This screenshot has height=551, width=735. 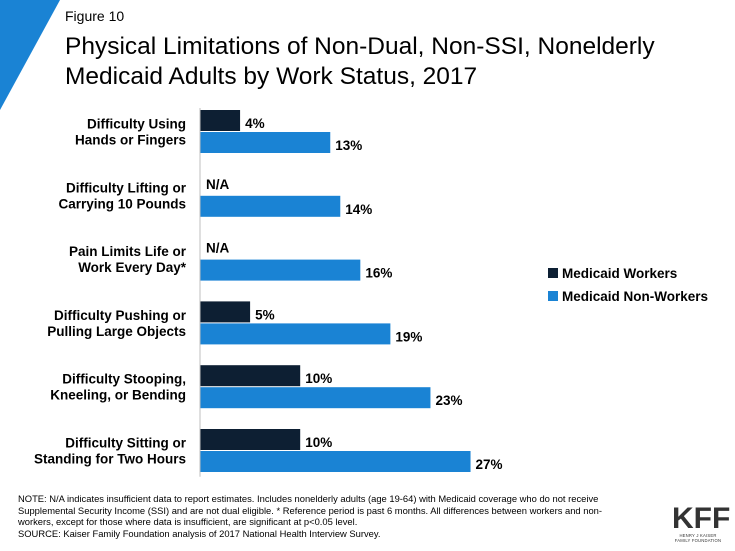 I want to click on data-label: 19%, so click(x=408, y=336).